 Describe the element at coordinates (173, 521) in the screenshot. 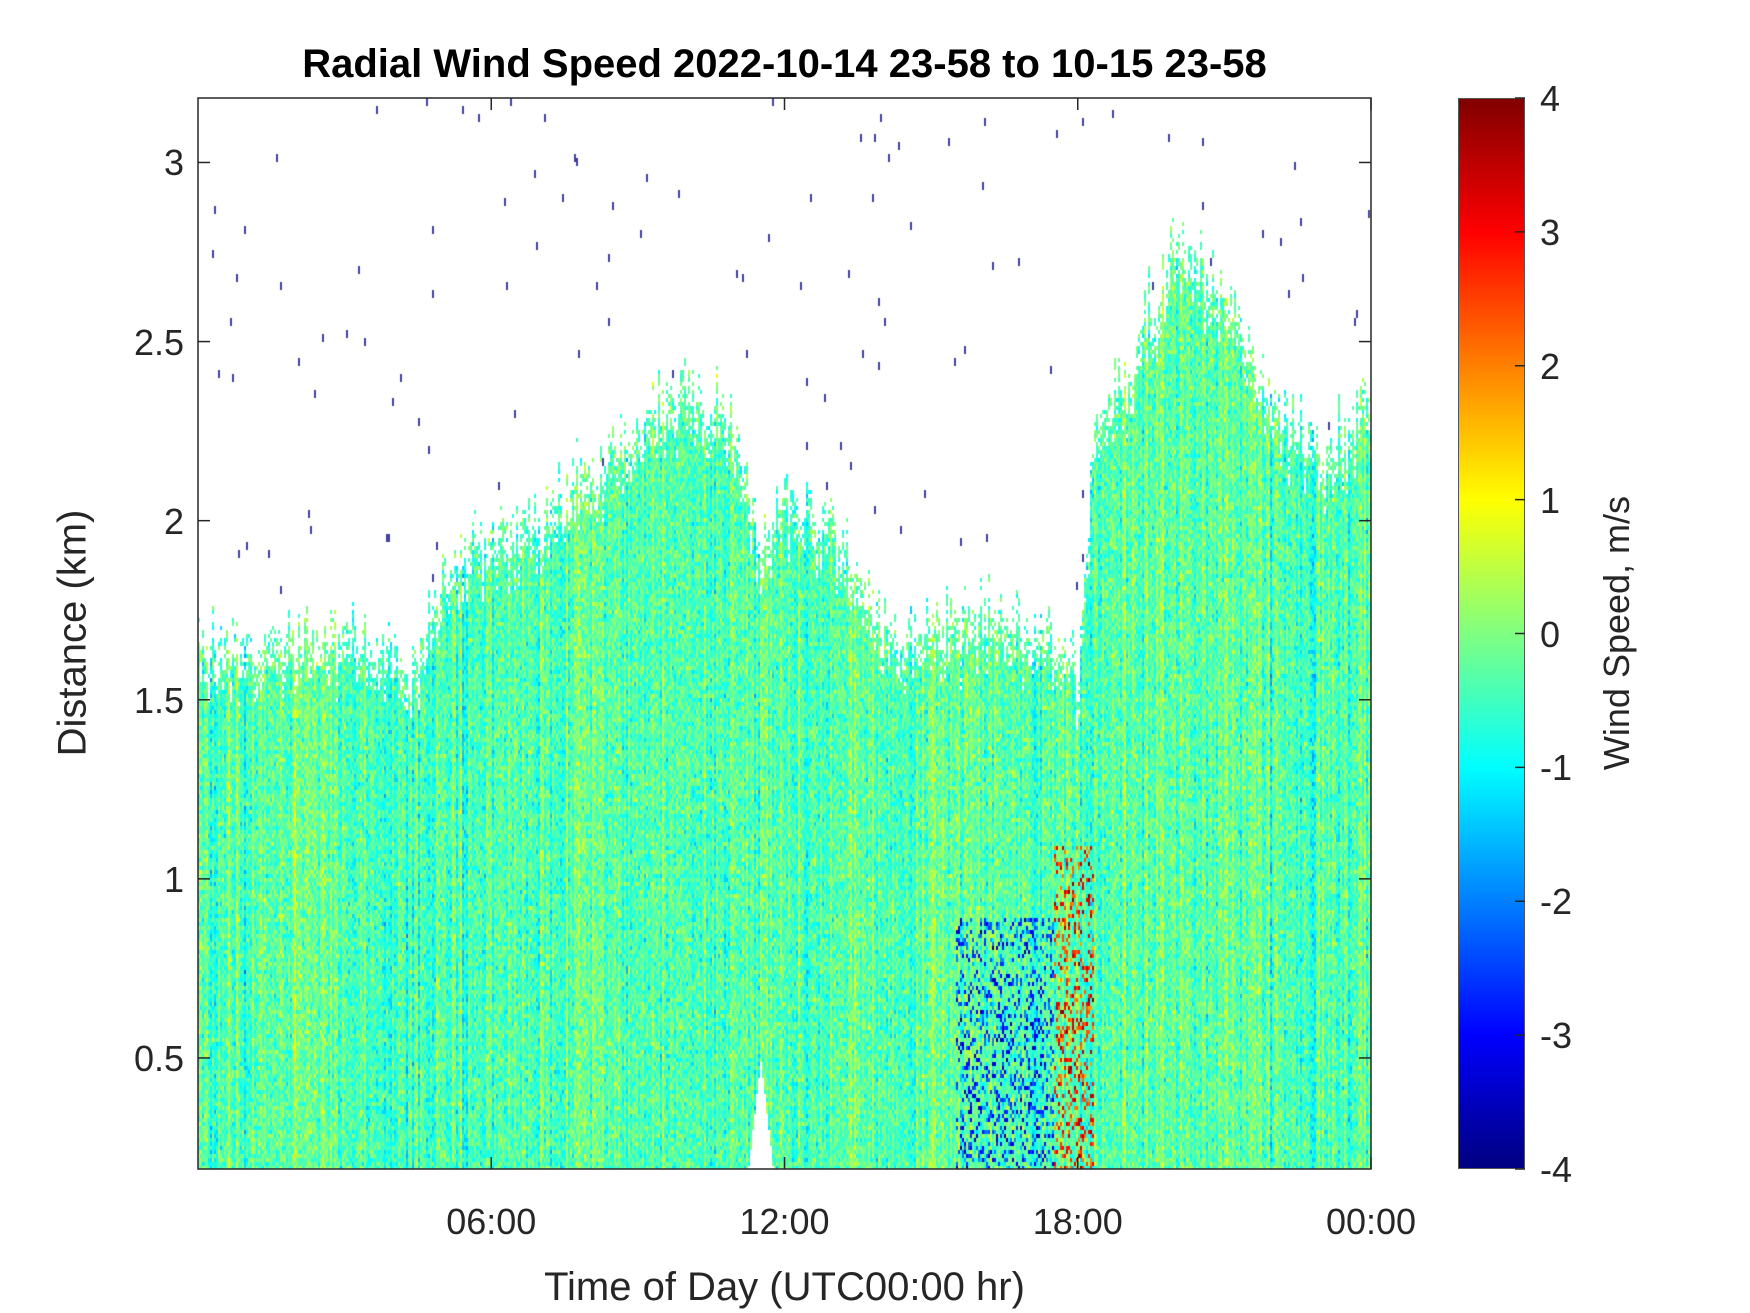

I see `y-tick-label: 2` at that location.